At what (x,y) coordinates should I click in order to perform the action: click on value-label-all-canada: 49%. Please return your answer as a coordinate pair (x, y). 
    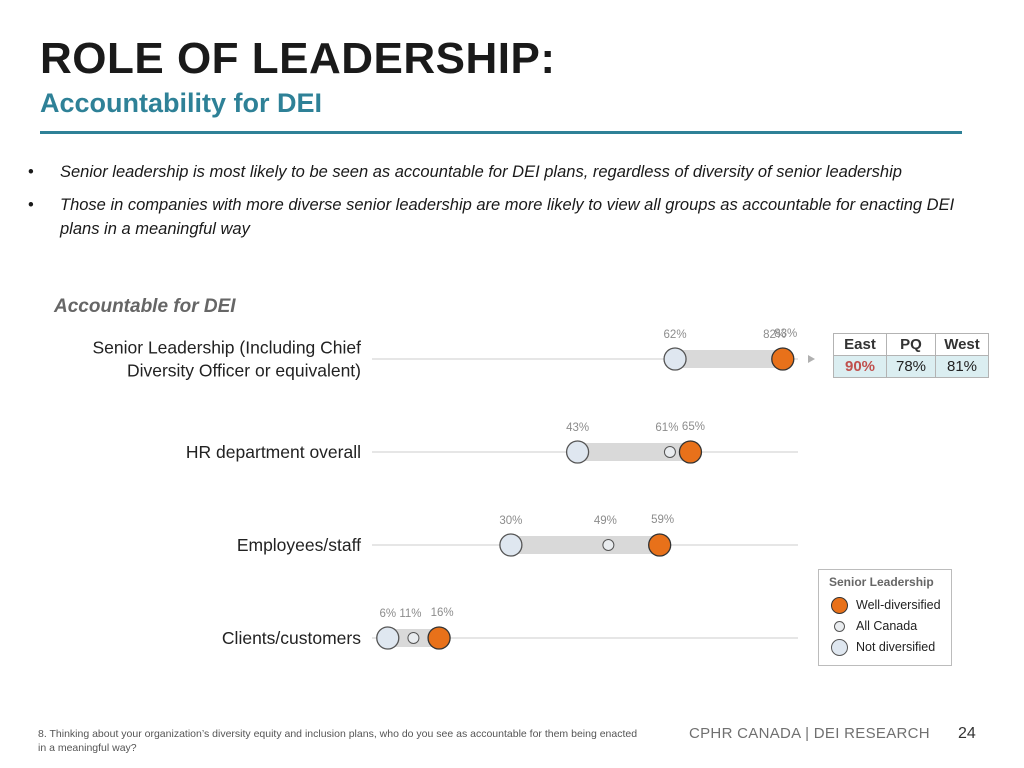
    Looking at the image, I should click on (605, 521).